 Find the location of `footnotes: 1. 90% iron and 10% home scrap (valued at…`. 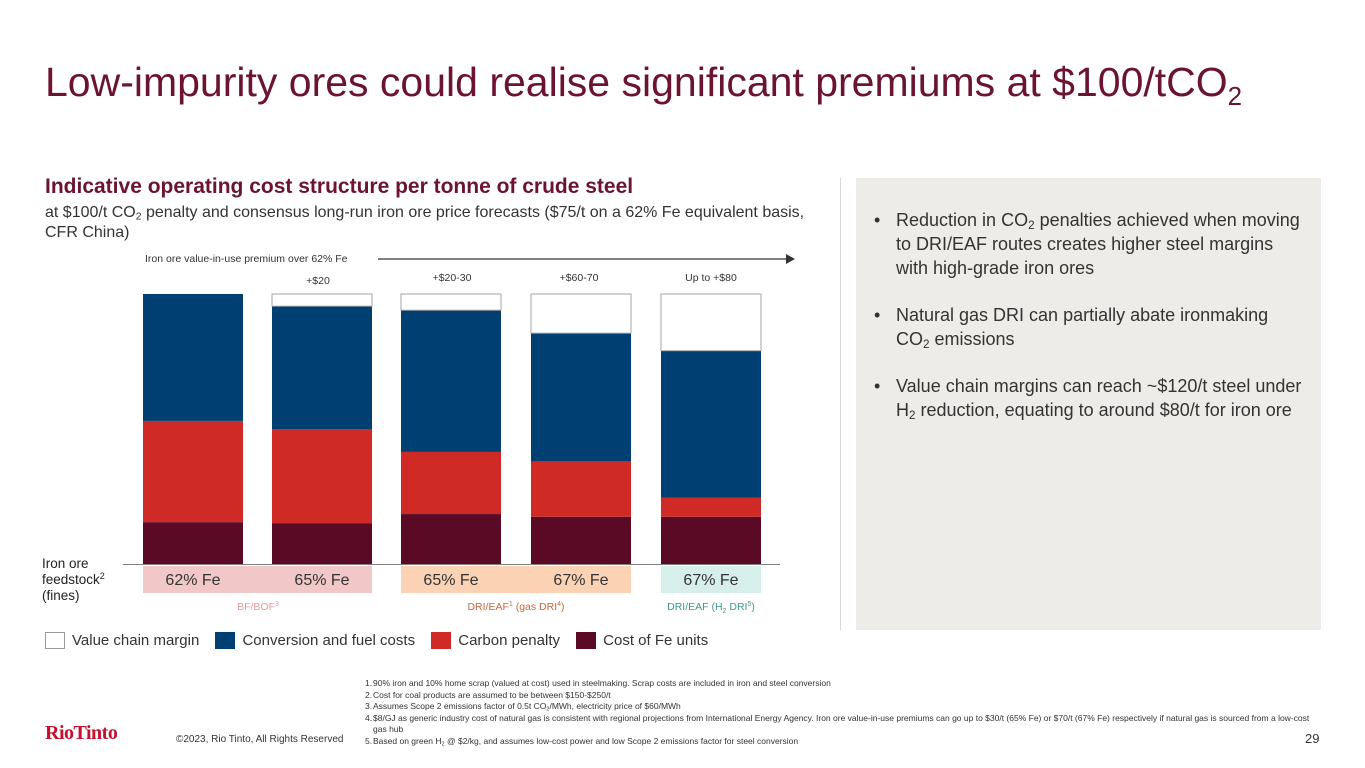

footnotes: 1. 90% iron and 10% home scrap (valued at… is located at coordinates (845, 713).